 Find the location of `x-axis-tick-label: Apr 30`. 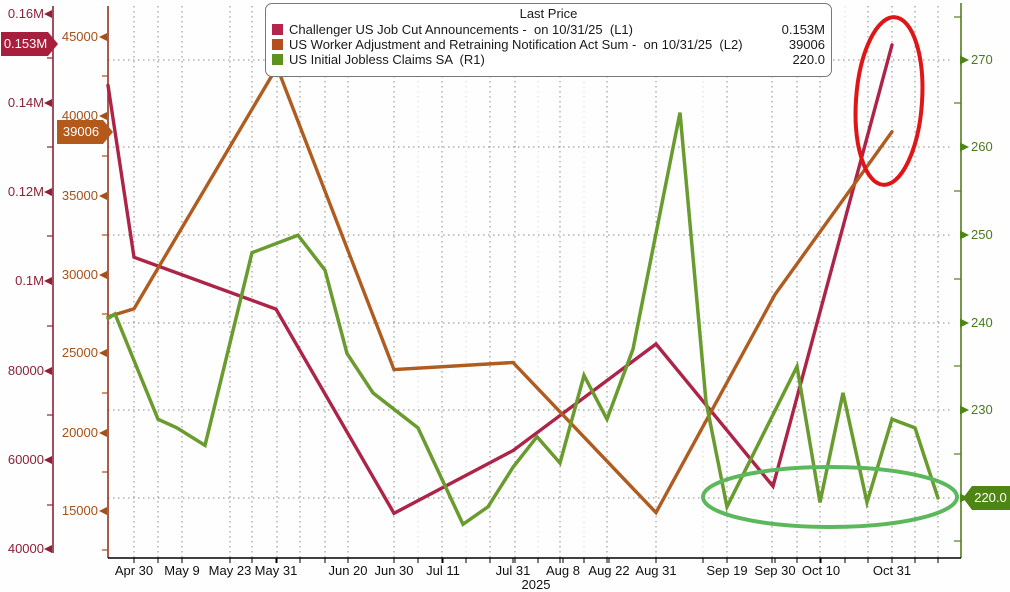

x-axis-tick-label: Apr 30 is located at coordinates (134, 570).